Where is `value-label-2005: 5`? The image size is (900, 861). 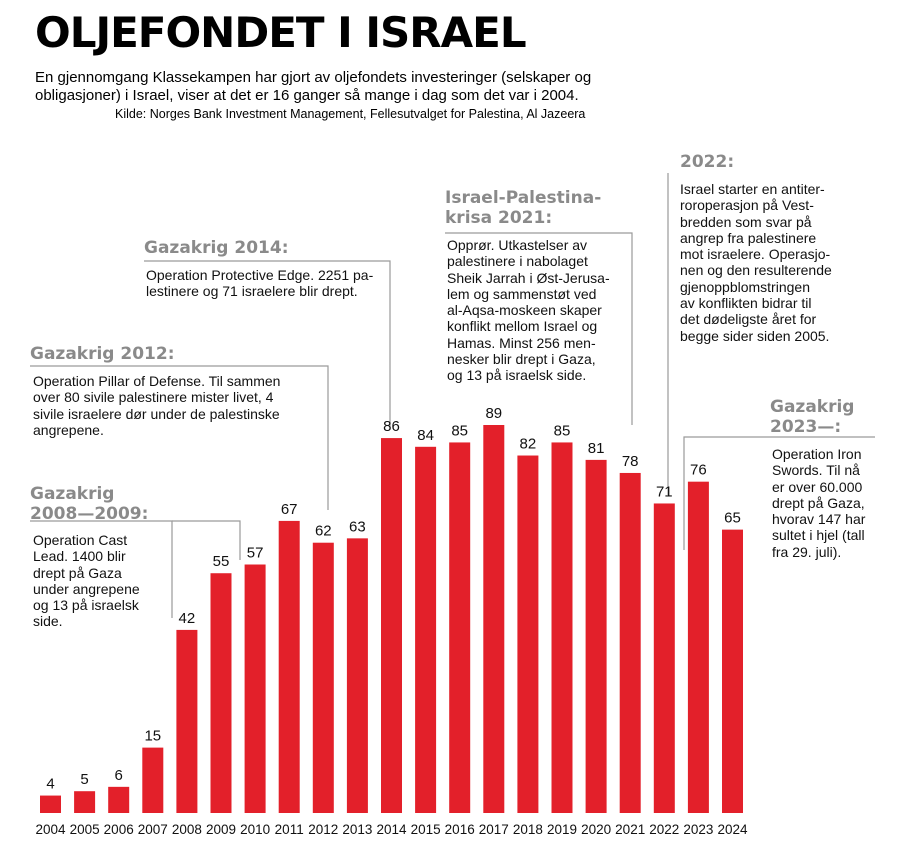
value-label-2005: 5 is located at coordinates (84, 779).